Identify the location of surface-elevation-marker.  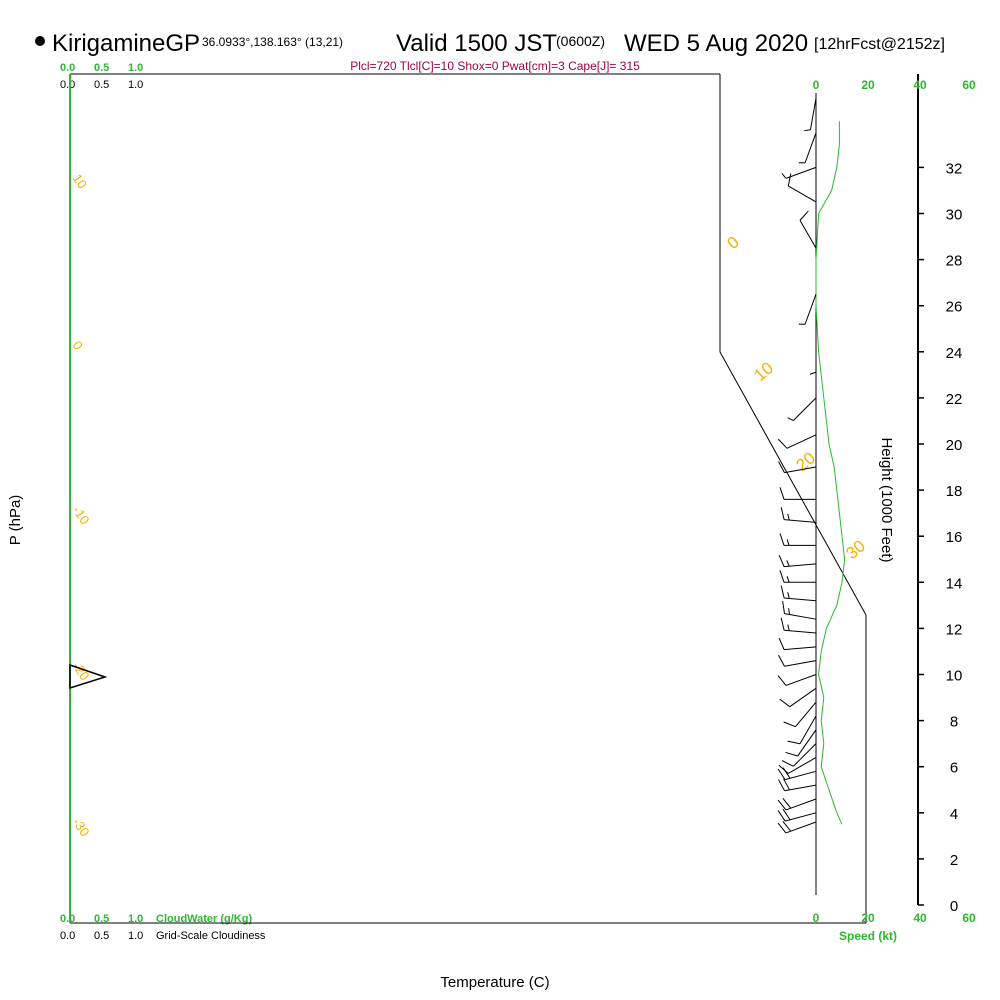
(88, 676).